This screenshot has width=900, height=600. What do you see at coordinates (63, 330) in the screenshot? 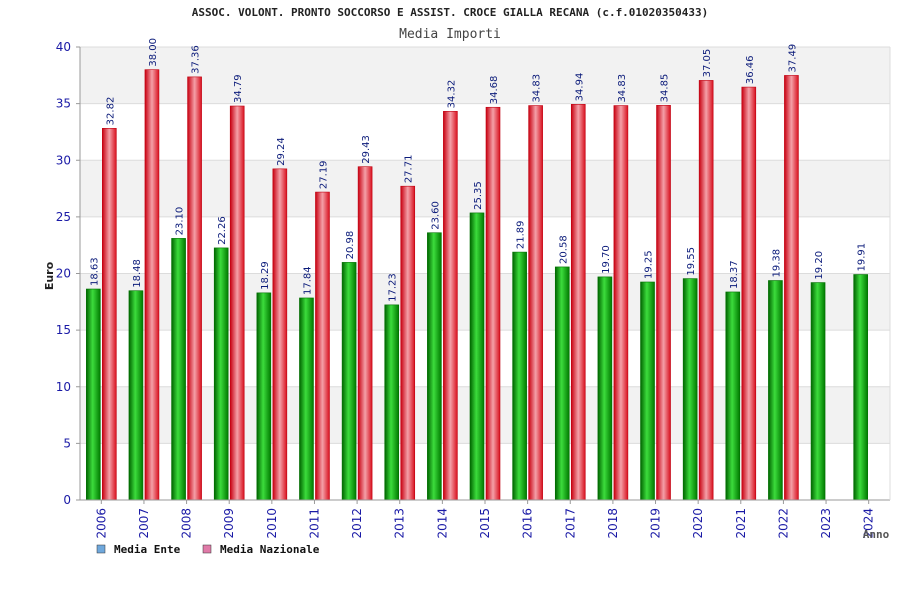
I see `y-tick-label: 15` at bounding box center [63, 330].